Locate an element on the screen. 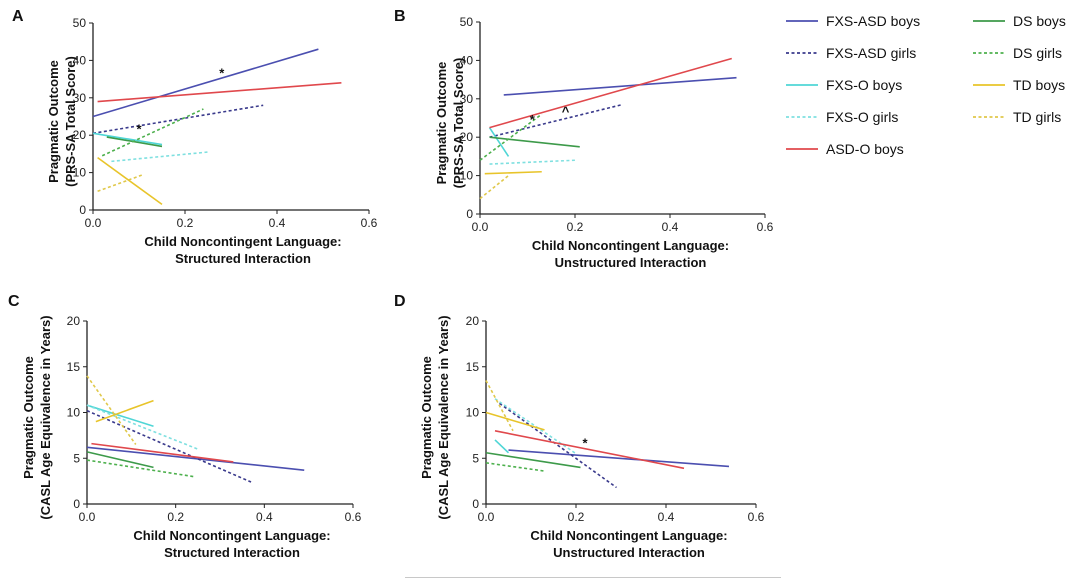  x-axis-label-b: Unstructured Interaction is located at coordinates (631, 262).